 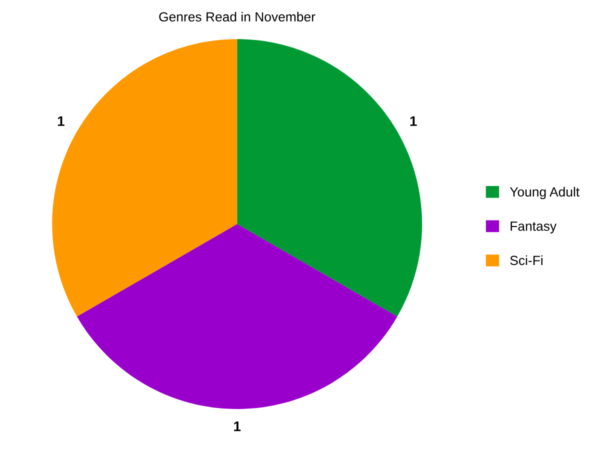 I want to click on legend-label: Young Adult, so click(x=545, y=193).